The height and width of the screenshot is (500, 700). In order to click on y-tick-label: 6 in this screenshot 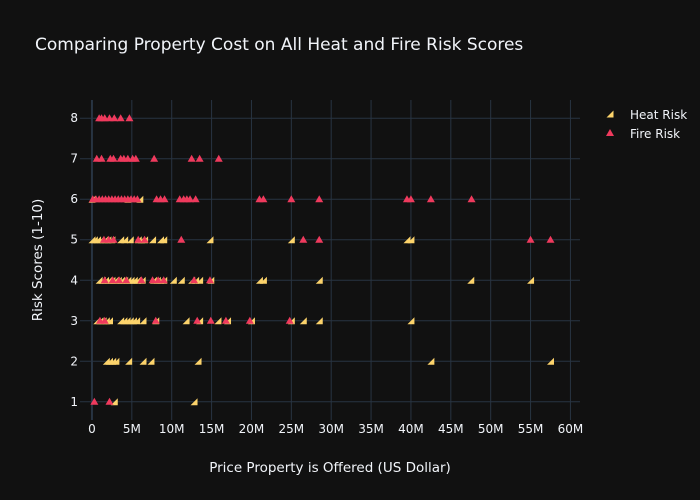, I will do `click(74, 199)`.